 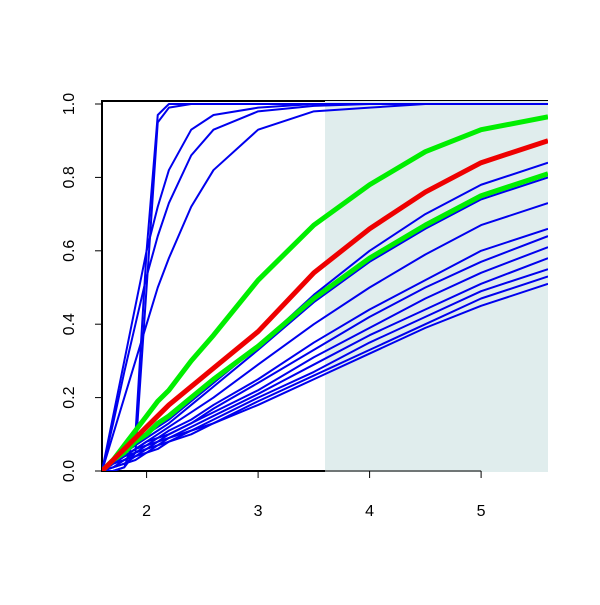 What do you see at coordinates (146, 511) in the screenshot?
I see `x-tick-label: 2` at bounding box center [146, 511].